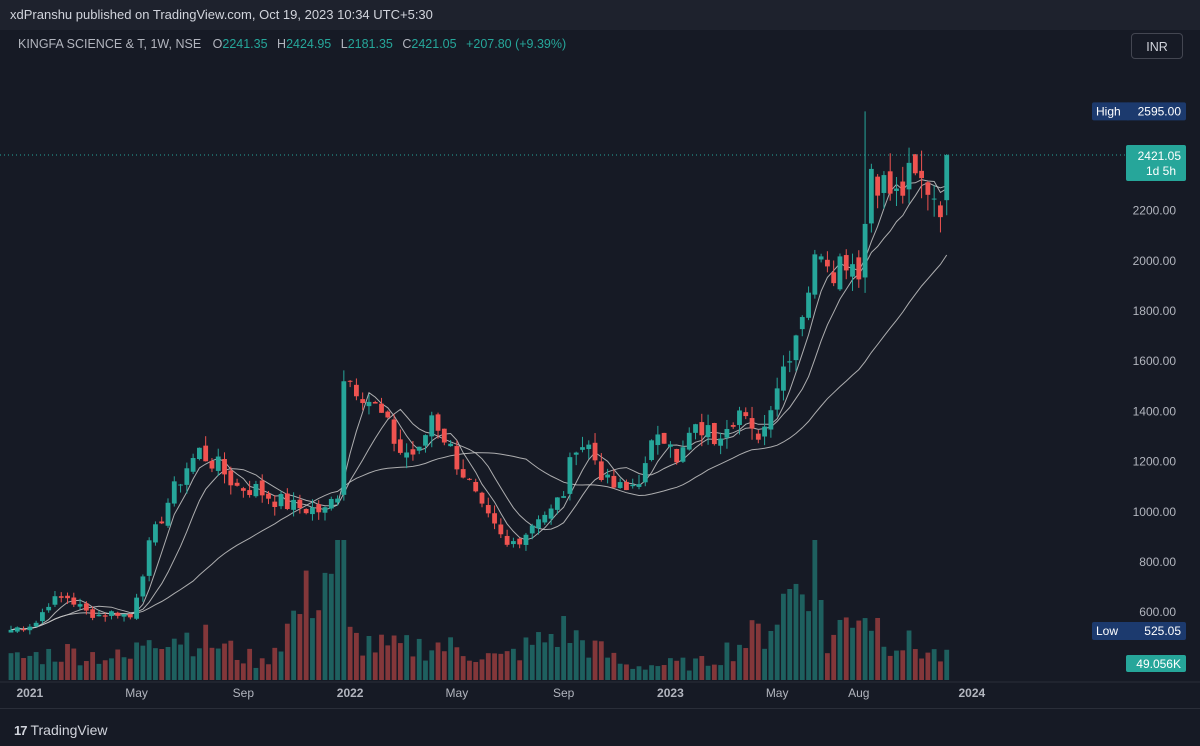 The width and height of the screenshot is (1200, 746). I want to click on time-axis: 2021 May Sep 2022 May Sep 2023 May Aug 2024, so click(600, 690).